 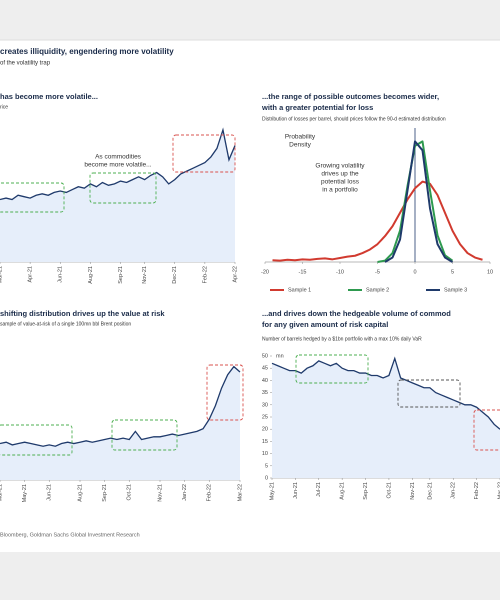 What do you see at coordinates (265, 454) in the screenshot?
I see `y-tick-label: 10` at bounding box center [265, 454].